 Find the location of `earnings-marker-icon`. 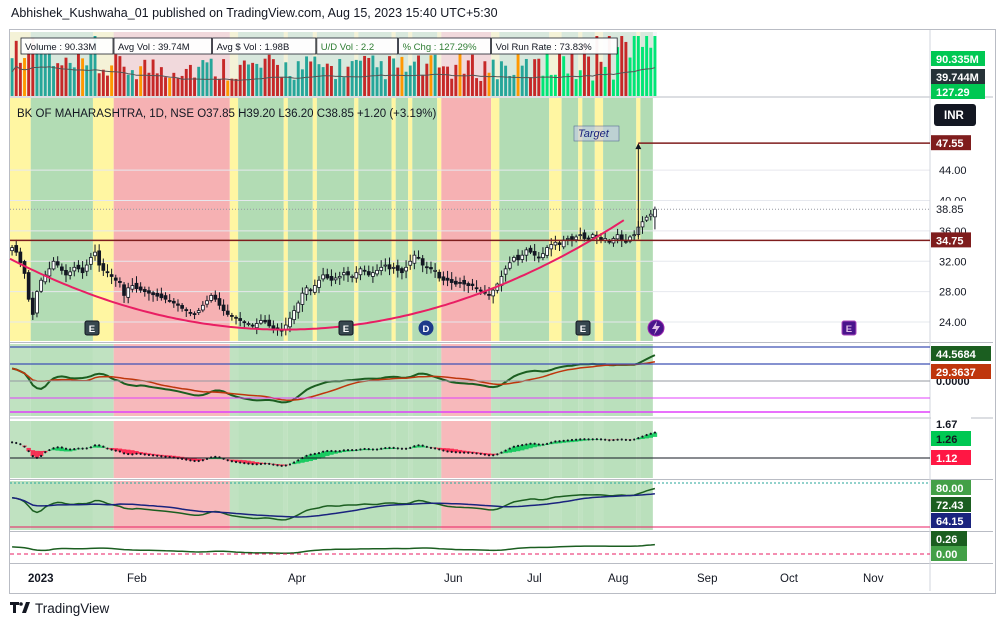

earnings-marker-icon is located at coordinates (849, 328).